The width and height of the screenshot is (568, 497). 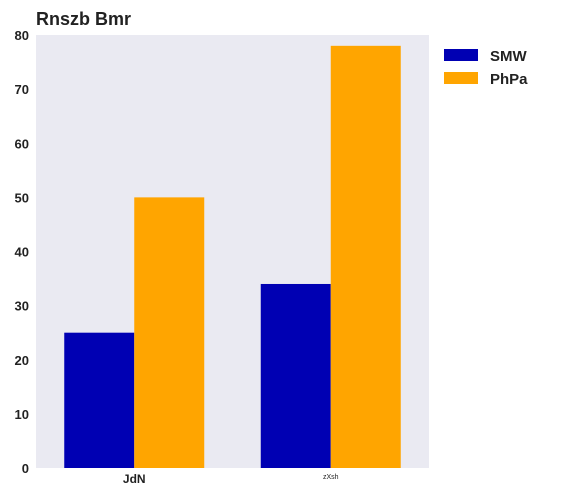 I want to click on y-tick-label: 0, so click(x=25, y=468).